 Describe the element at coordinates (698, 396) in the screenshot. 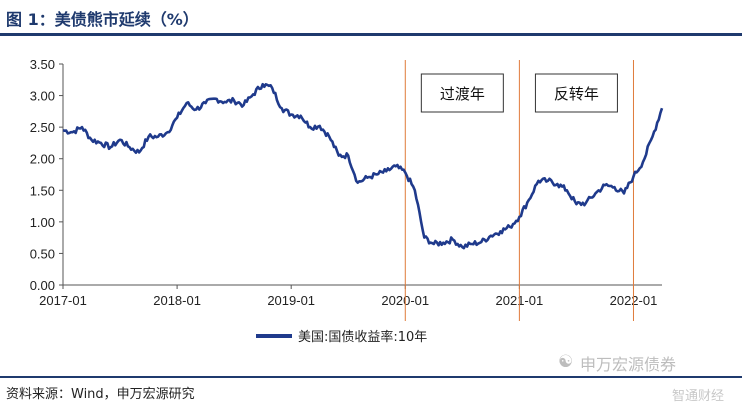

I see `logo-text: 智通财经` at that location.